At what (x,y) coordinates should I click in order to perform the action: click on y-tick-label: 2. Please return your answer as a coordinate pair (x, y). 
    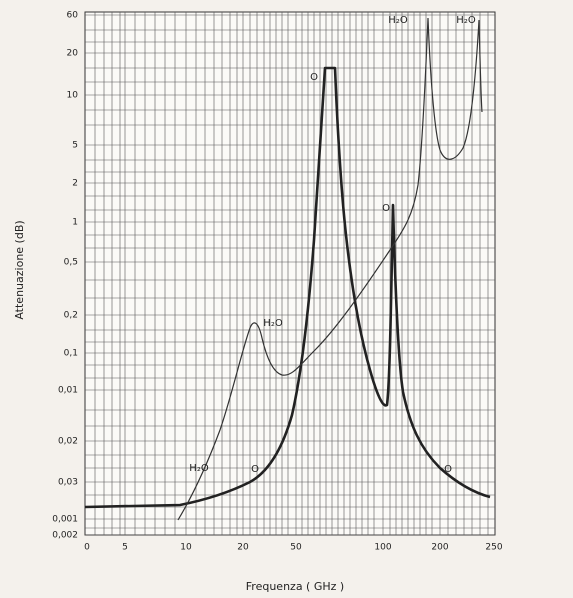
    Looking at the image, I should click on (75, 184).